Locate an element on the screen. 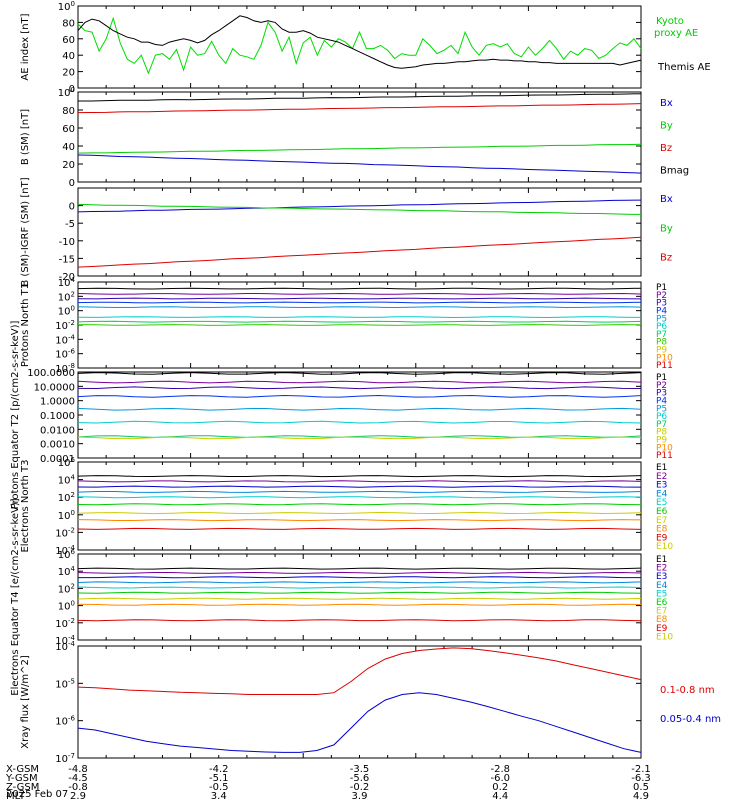 This screenshot has height=800, width=750. y-tick-label: -20 is located at coordinates (67, 277).